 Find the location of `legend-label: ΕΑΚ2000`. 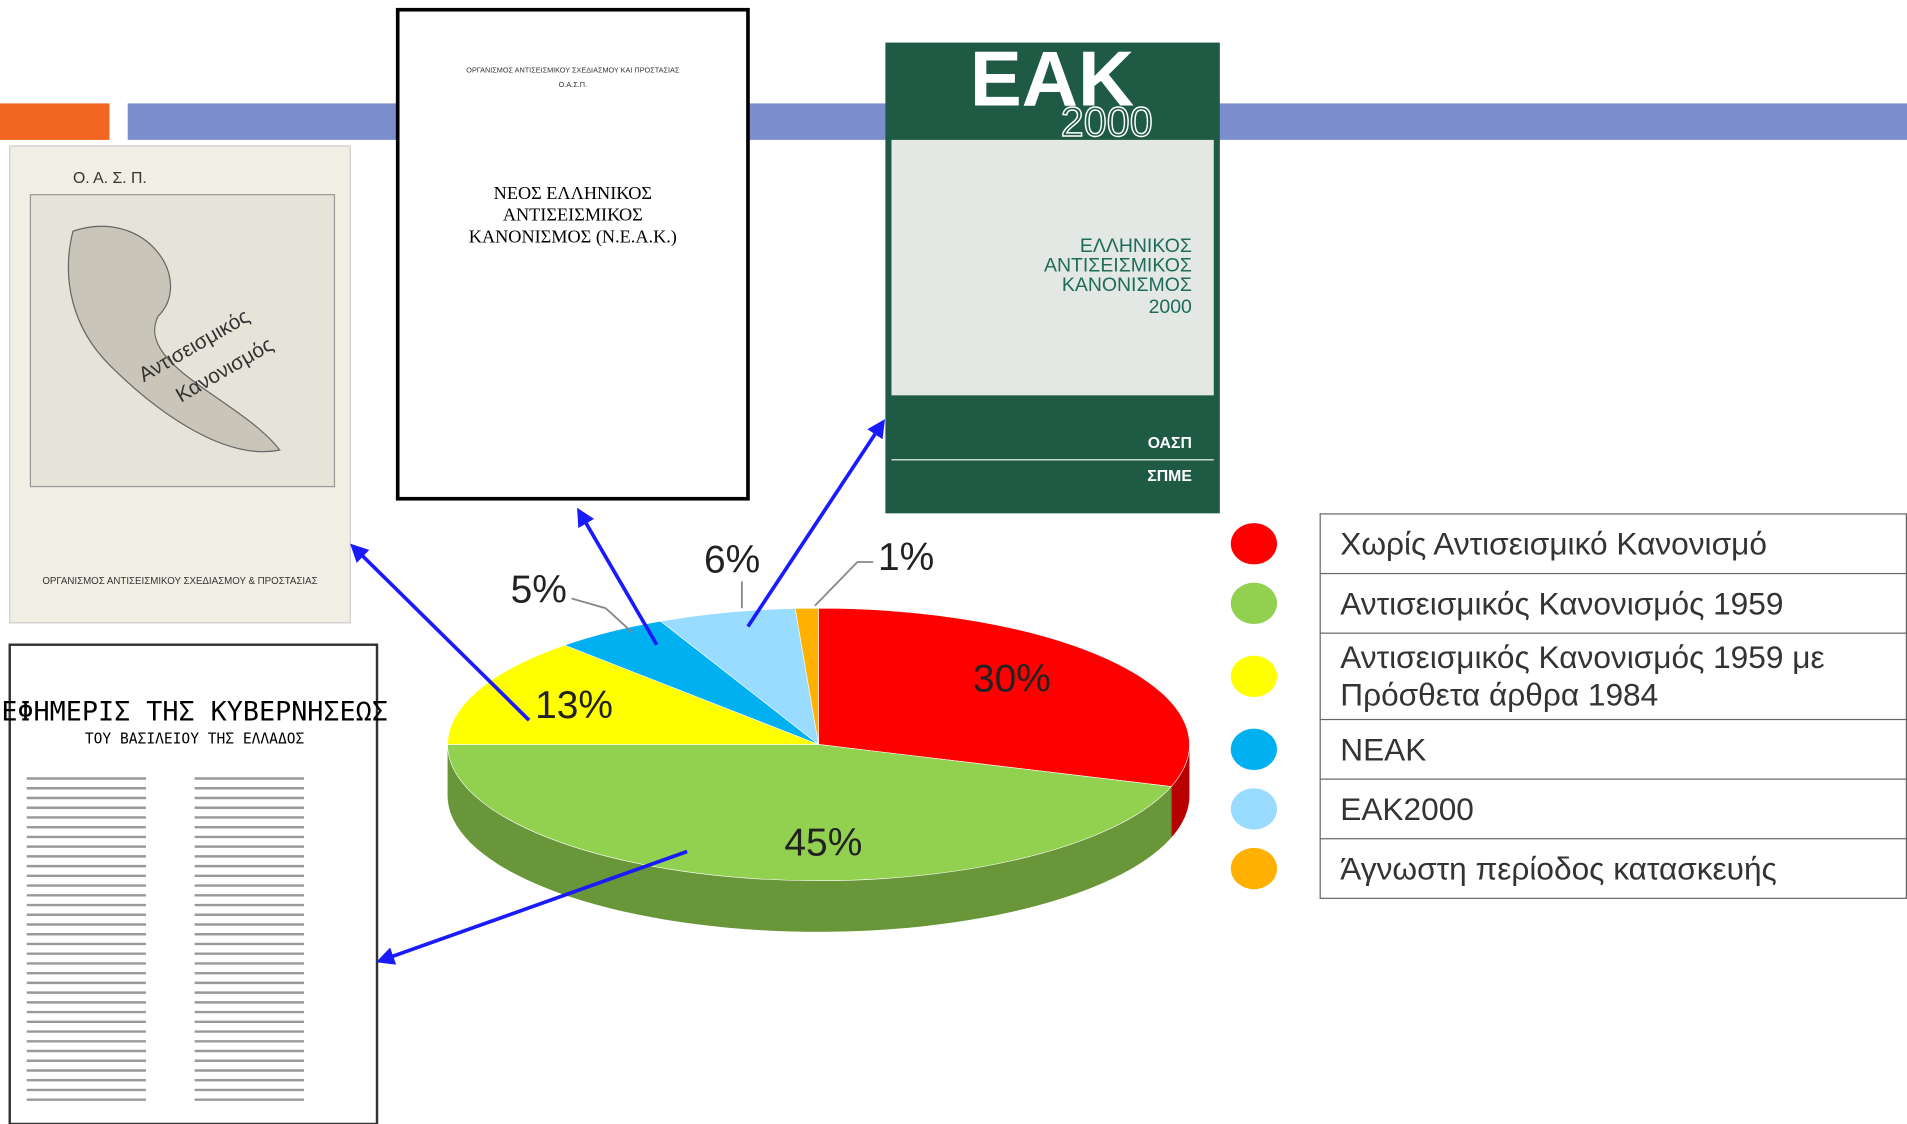

legend-label: ΕΑΚ2000 is located at coordinates (1613, 809).